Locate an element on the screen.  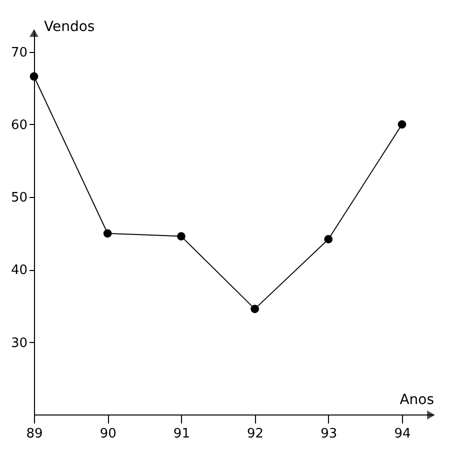
y-tick-label: 30 is located at coordinates (19, 343).